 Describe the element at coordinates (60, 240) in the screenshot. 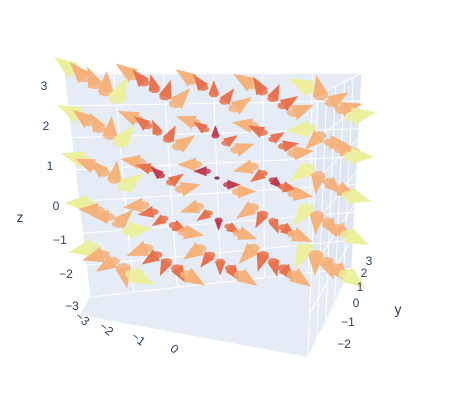

I see `z-tick-label: −1` at that location.